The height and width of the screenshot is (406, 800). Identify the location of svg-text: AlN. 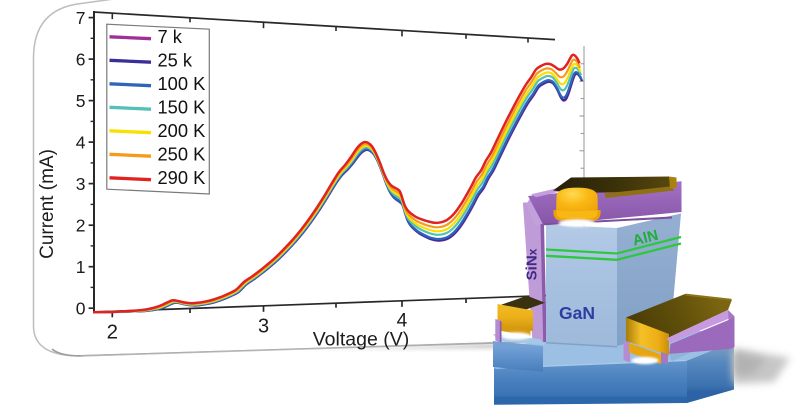
(645, 238).